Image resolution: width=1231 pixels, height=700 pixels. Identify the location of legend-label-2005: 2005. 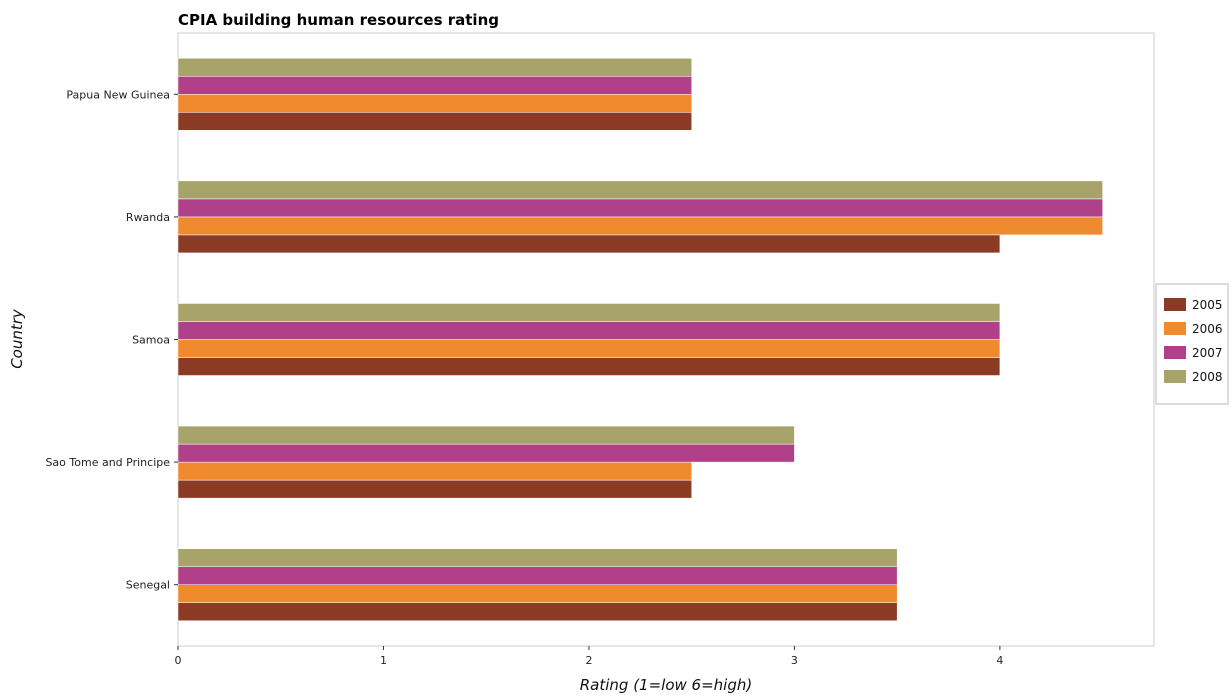
(1207, 305).